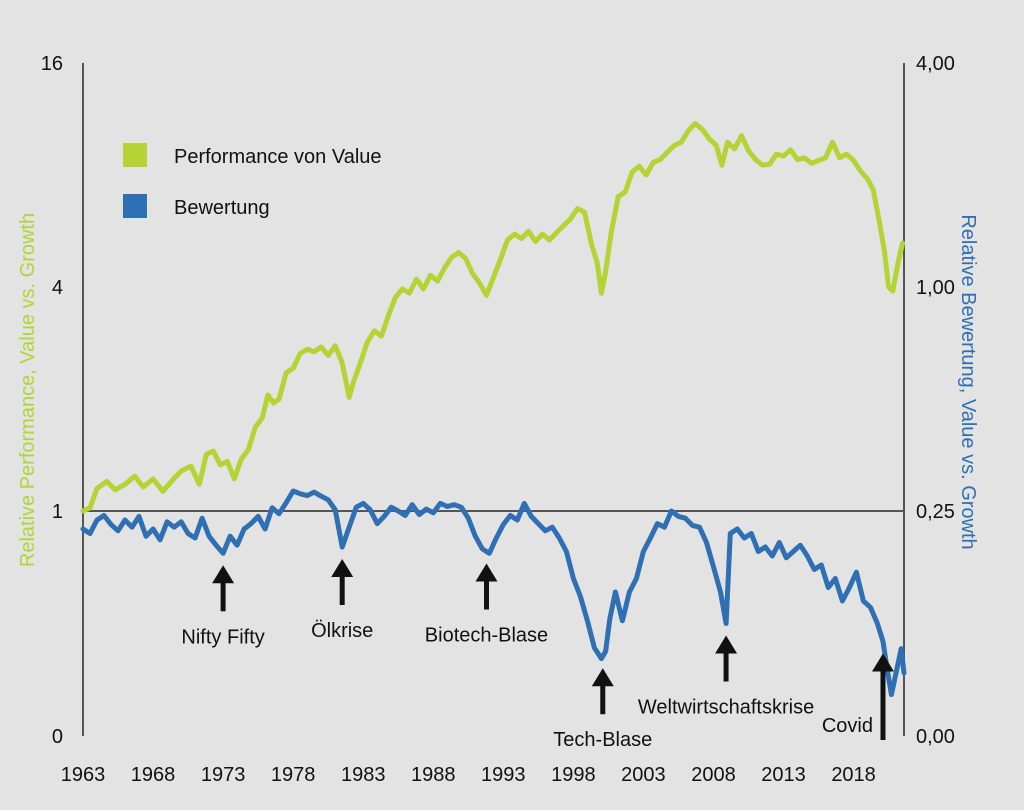 This screenshot has height=810, width=1024. What do you see at coordinates (433, 775) in the screenshot?
I see `x-tick-label: 1988` at bounding box center [433, 775].